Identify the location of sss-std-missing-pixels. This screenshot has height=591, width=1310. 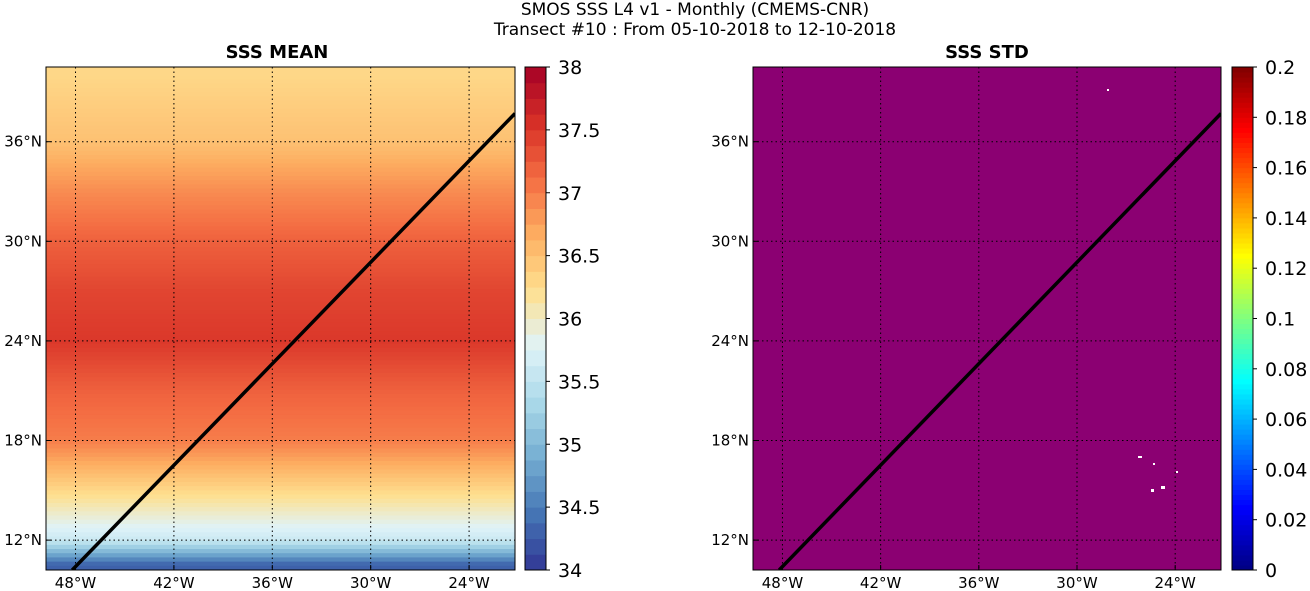
(1142, 290).